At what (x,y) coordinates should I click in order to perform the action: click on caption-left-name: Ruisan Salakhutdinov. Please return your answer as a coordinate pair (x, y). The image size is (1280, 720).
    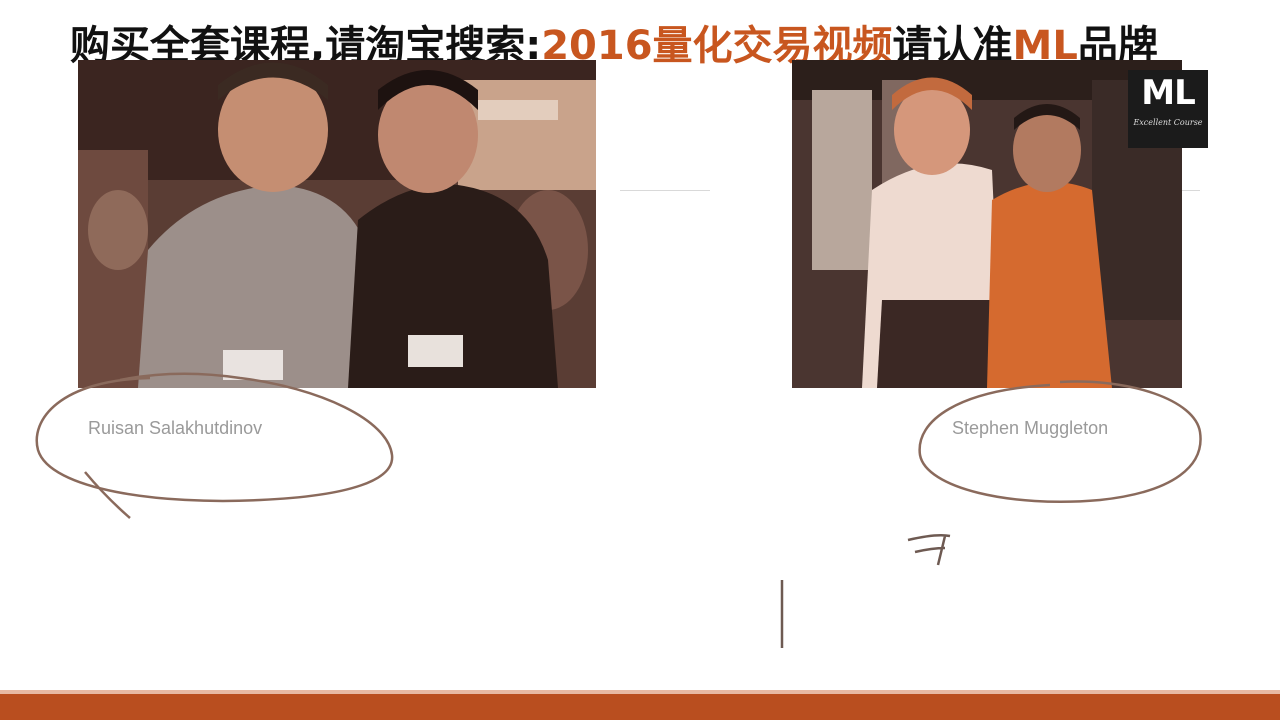
    Looking at the image, I should click on (175, 428).